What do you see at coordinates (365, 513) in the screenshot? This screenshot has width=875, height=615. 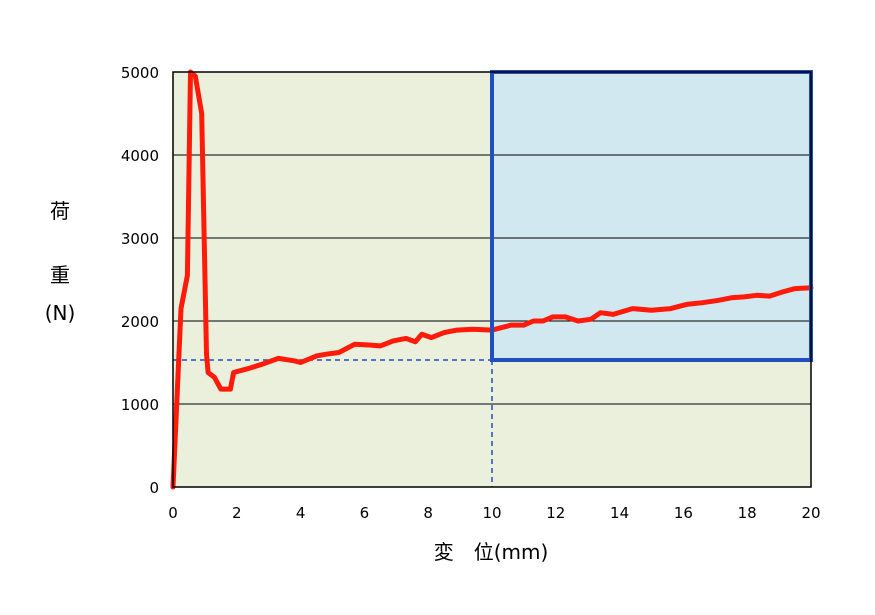 I see `x-tick-6: 6` at bounding box center [365, 513].